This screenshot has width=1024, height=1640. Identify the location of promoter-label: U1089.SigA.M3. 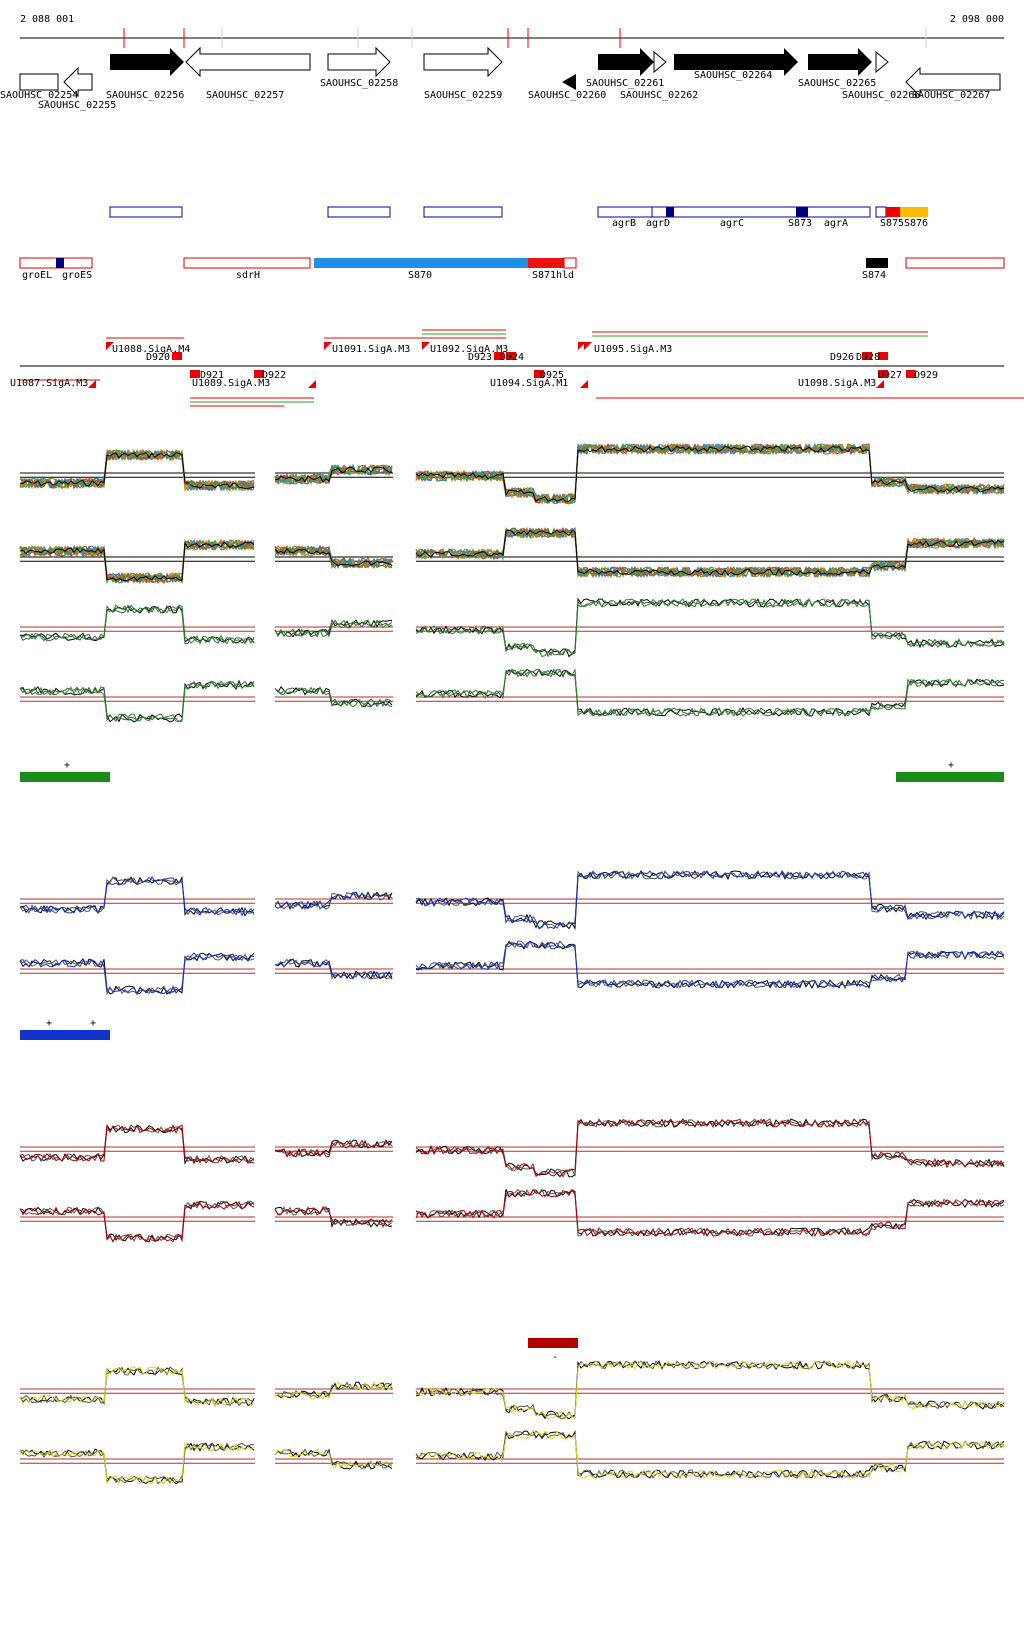
(231, 383).